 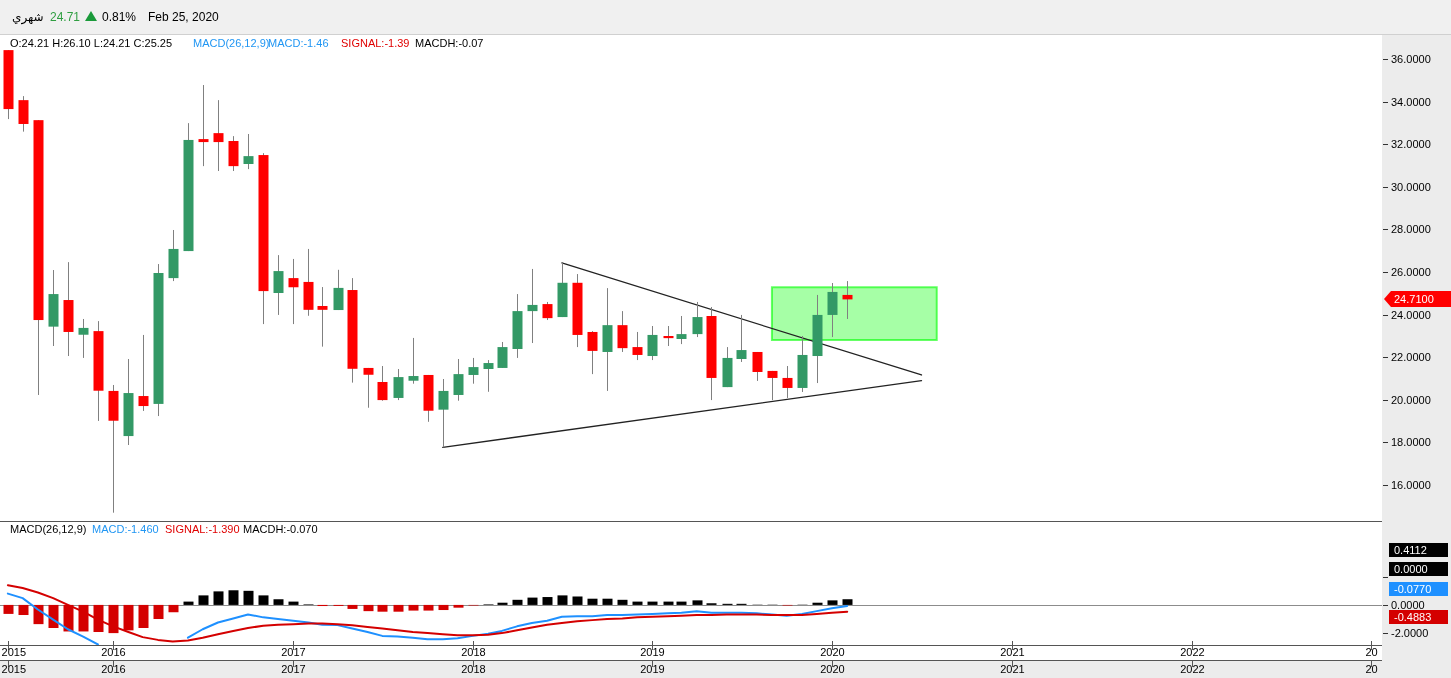 I want to click on annotation: O:24.21 H:26.10 L:24.21 C:25.25, so click(x=91, y=43).